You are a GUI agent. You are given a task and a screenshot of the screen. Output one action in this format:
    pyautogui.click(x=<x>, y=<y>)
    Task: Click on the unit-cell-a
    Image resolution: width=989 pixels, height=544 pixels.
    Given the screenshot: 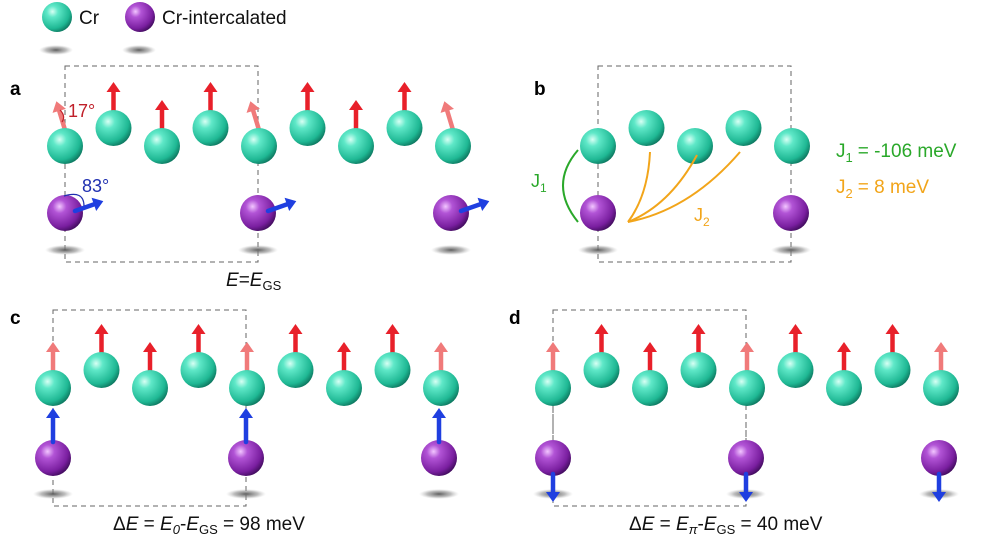 What is the action you would take?
    pyautogui.click(x=161, y=164)
    